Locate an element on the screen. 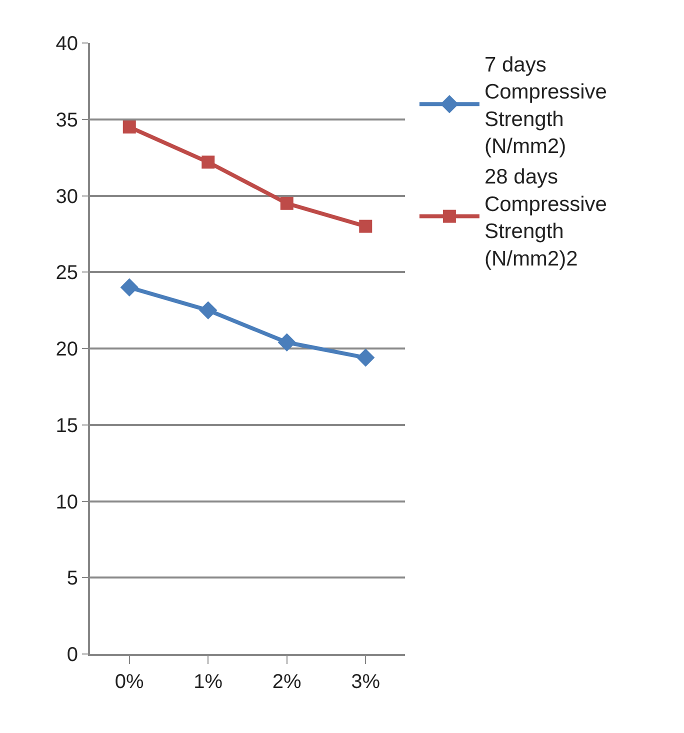 This screenshot has height=733, width=684. x-tick-label: 1% is located at coordinates (208, 682).